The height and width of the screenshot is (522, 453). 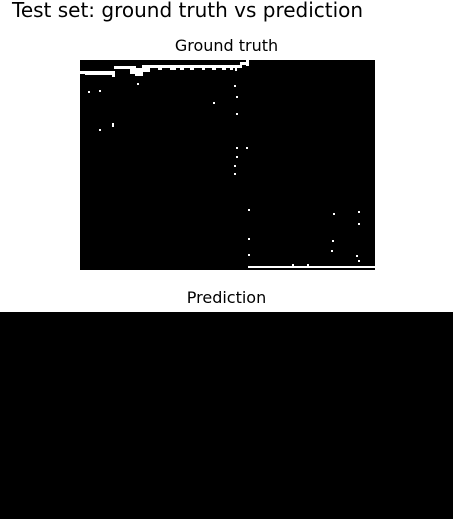 What do you see at coordinates (226, 297) in the screenshot?
I see `prediction-title: Prediction` at bounding box center [226, 297].